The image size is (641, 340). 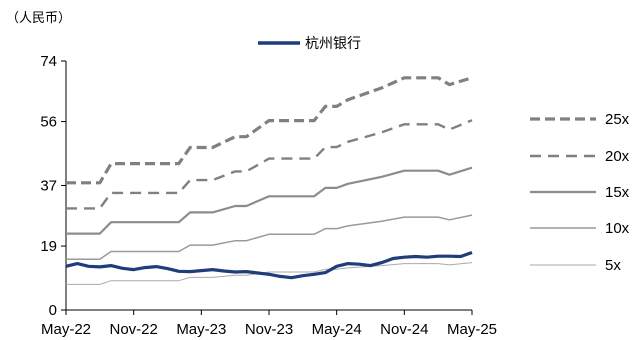 What do you see at coordinates (333, 44) in the screenshot?
I see `legend-label-bank: 杭州银行` at bounding box center [333, 44].